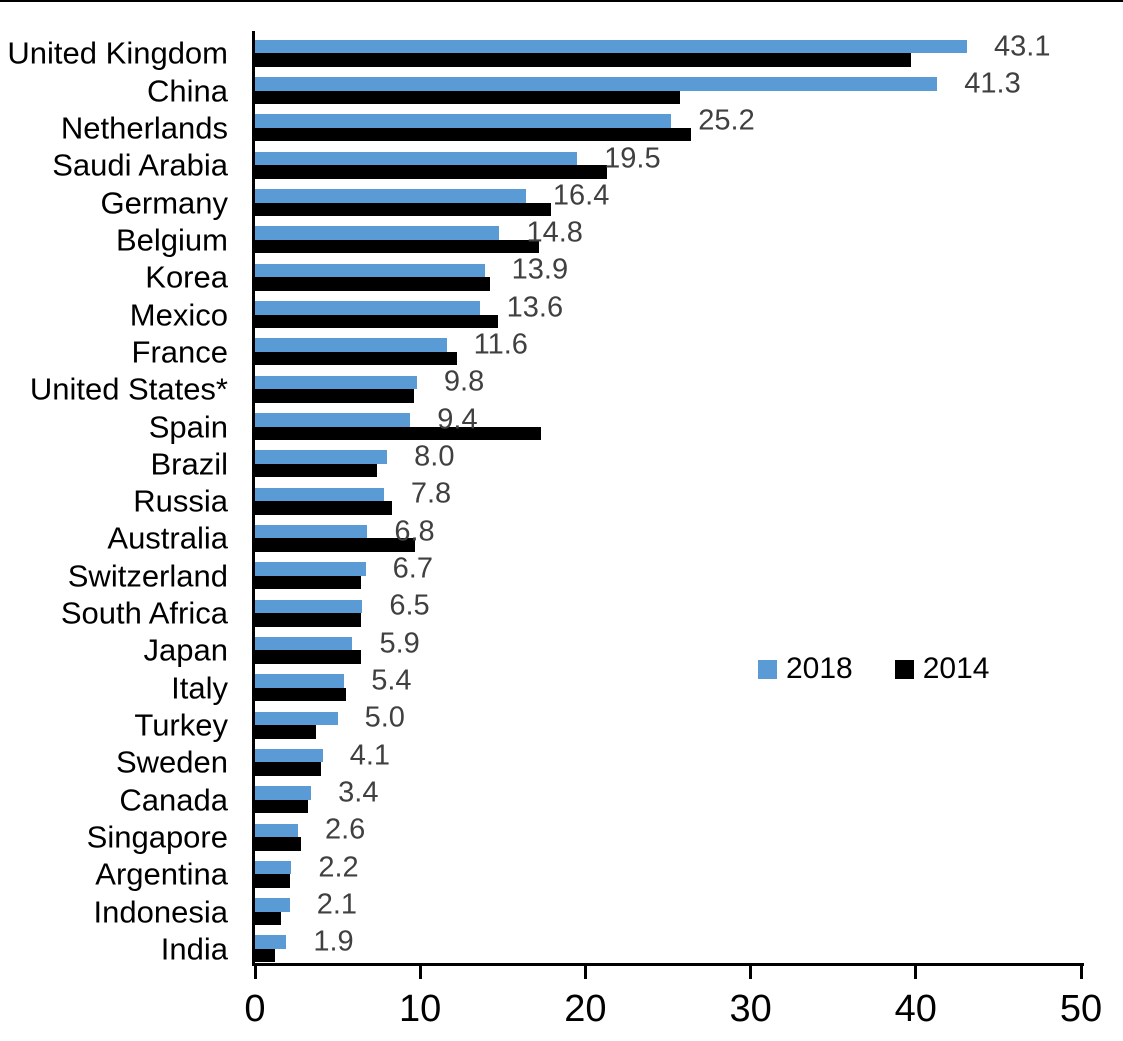 This screenshot has width=1123, height=1041. Describe the element at coordinates (144, 128) in the screenshot. I see `category-label: Netherlands` at that location.